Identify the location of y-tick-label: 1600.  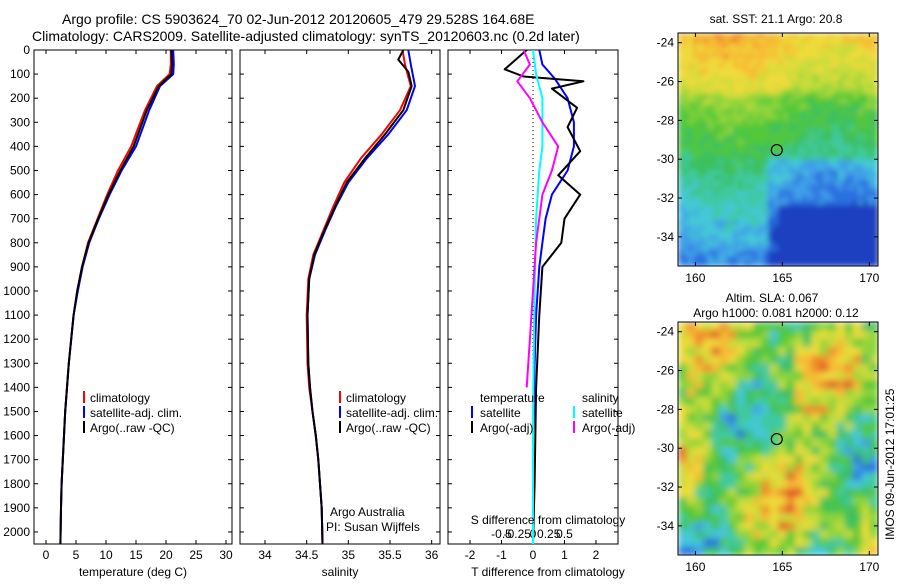
(16, 436).